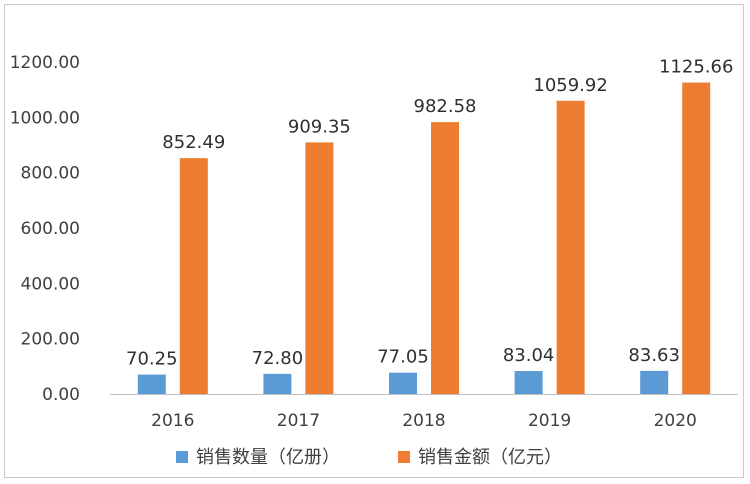 The image size is (750, 484). I want to click on data-label-quantity-2020: 83.63, so click(654, 355).